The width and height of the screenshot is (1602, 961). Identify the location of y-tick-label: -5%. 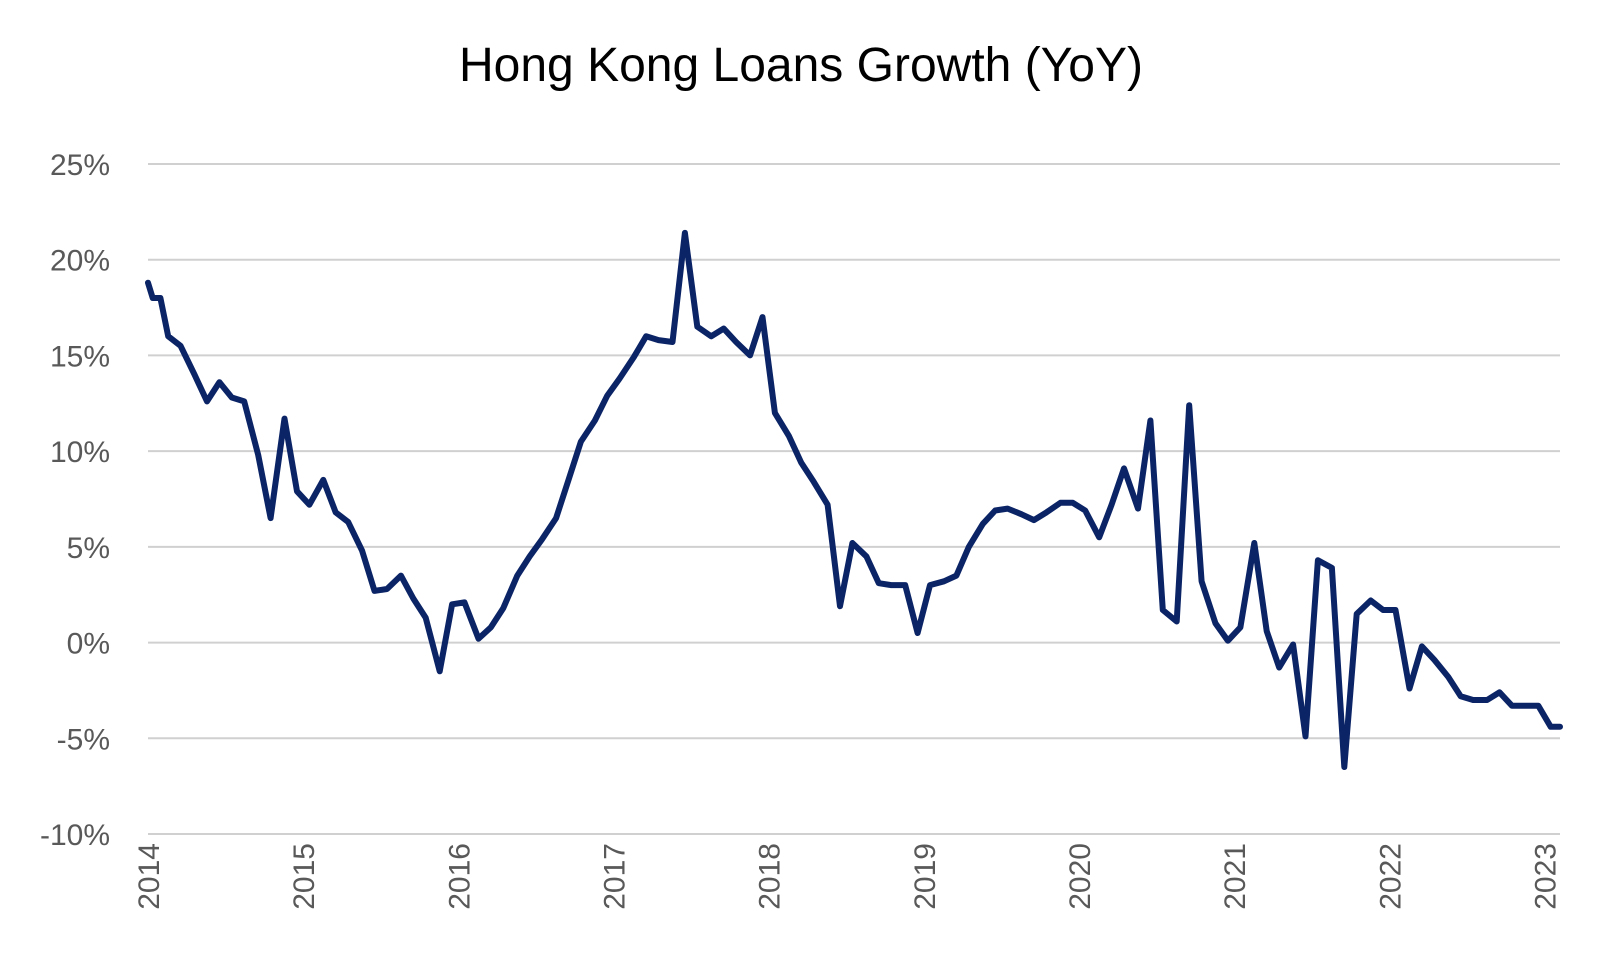
(83, 739).